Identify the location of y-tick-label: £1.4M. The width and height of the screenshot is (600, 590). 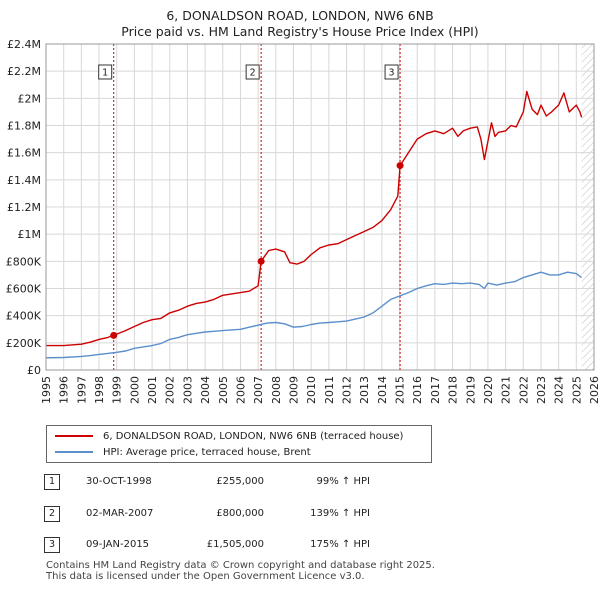
(24, 180).